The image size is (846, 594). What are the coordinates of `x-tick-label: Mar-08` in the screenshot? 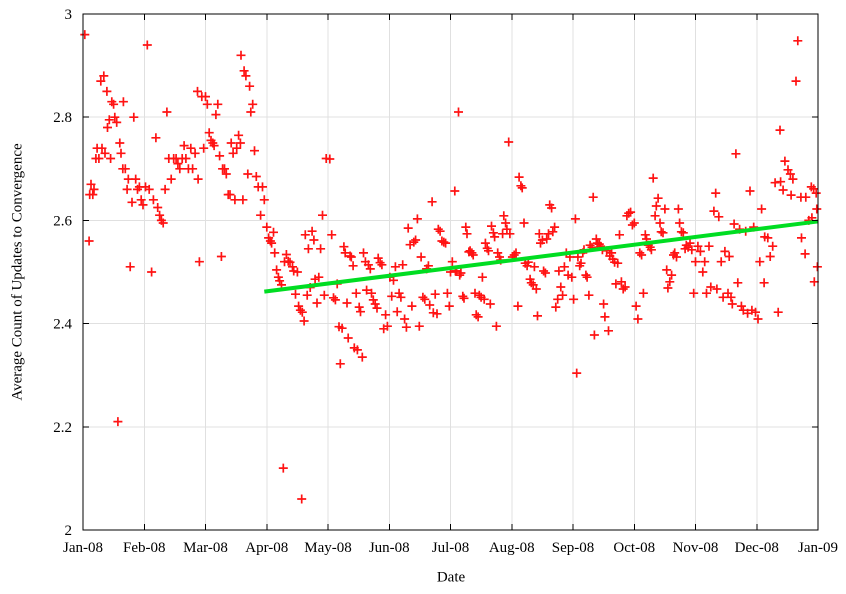 It's located at (205, 548).